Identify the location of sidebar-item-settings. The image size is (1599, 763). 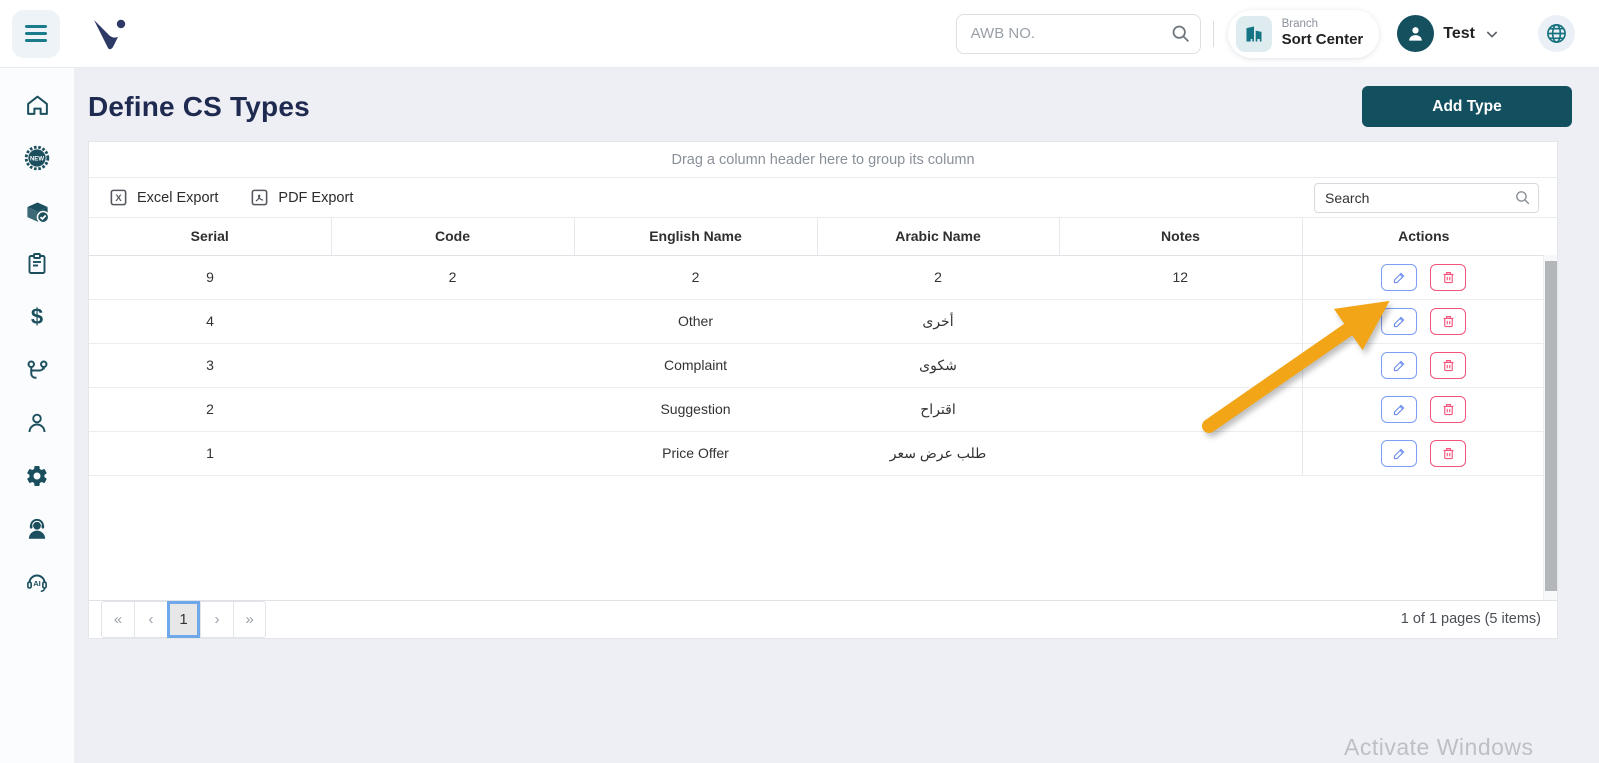
(37, 476).